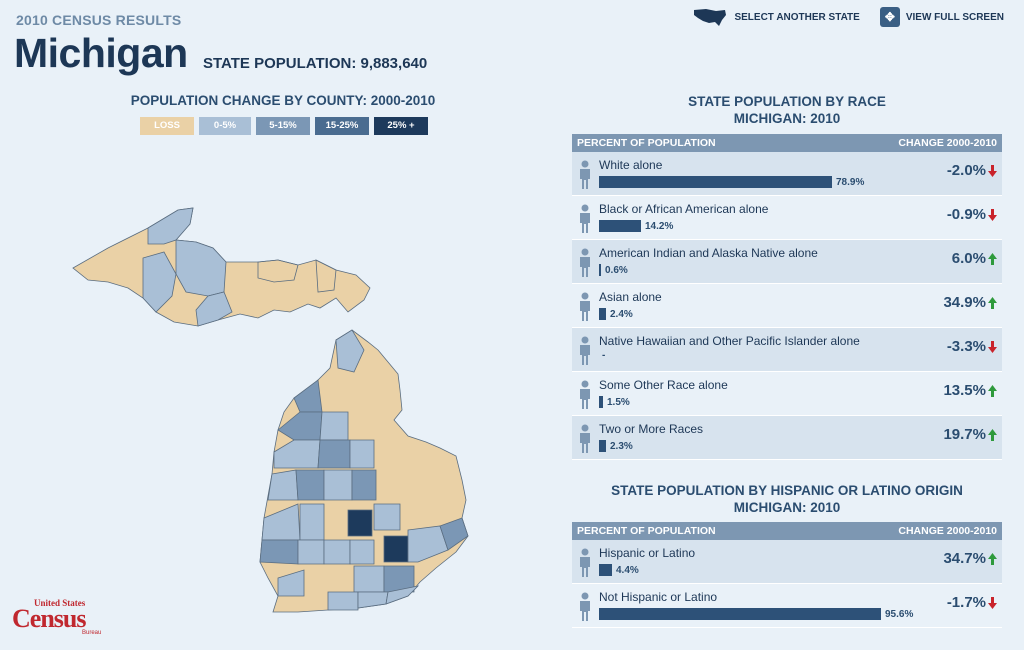 This screenshot has width=1024, height=650. What do you see at coordinates (663, 385) in the screenshot?
I see `race-label: Some Other Race alone` at bounding box center [663, 385].